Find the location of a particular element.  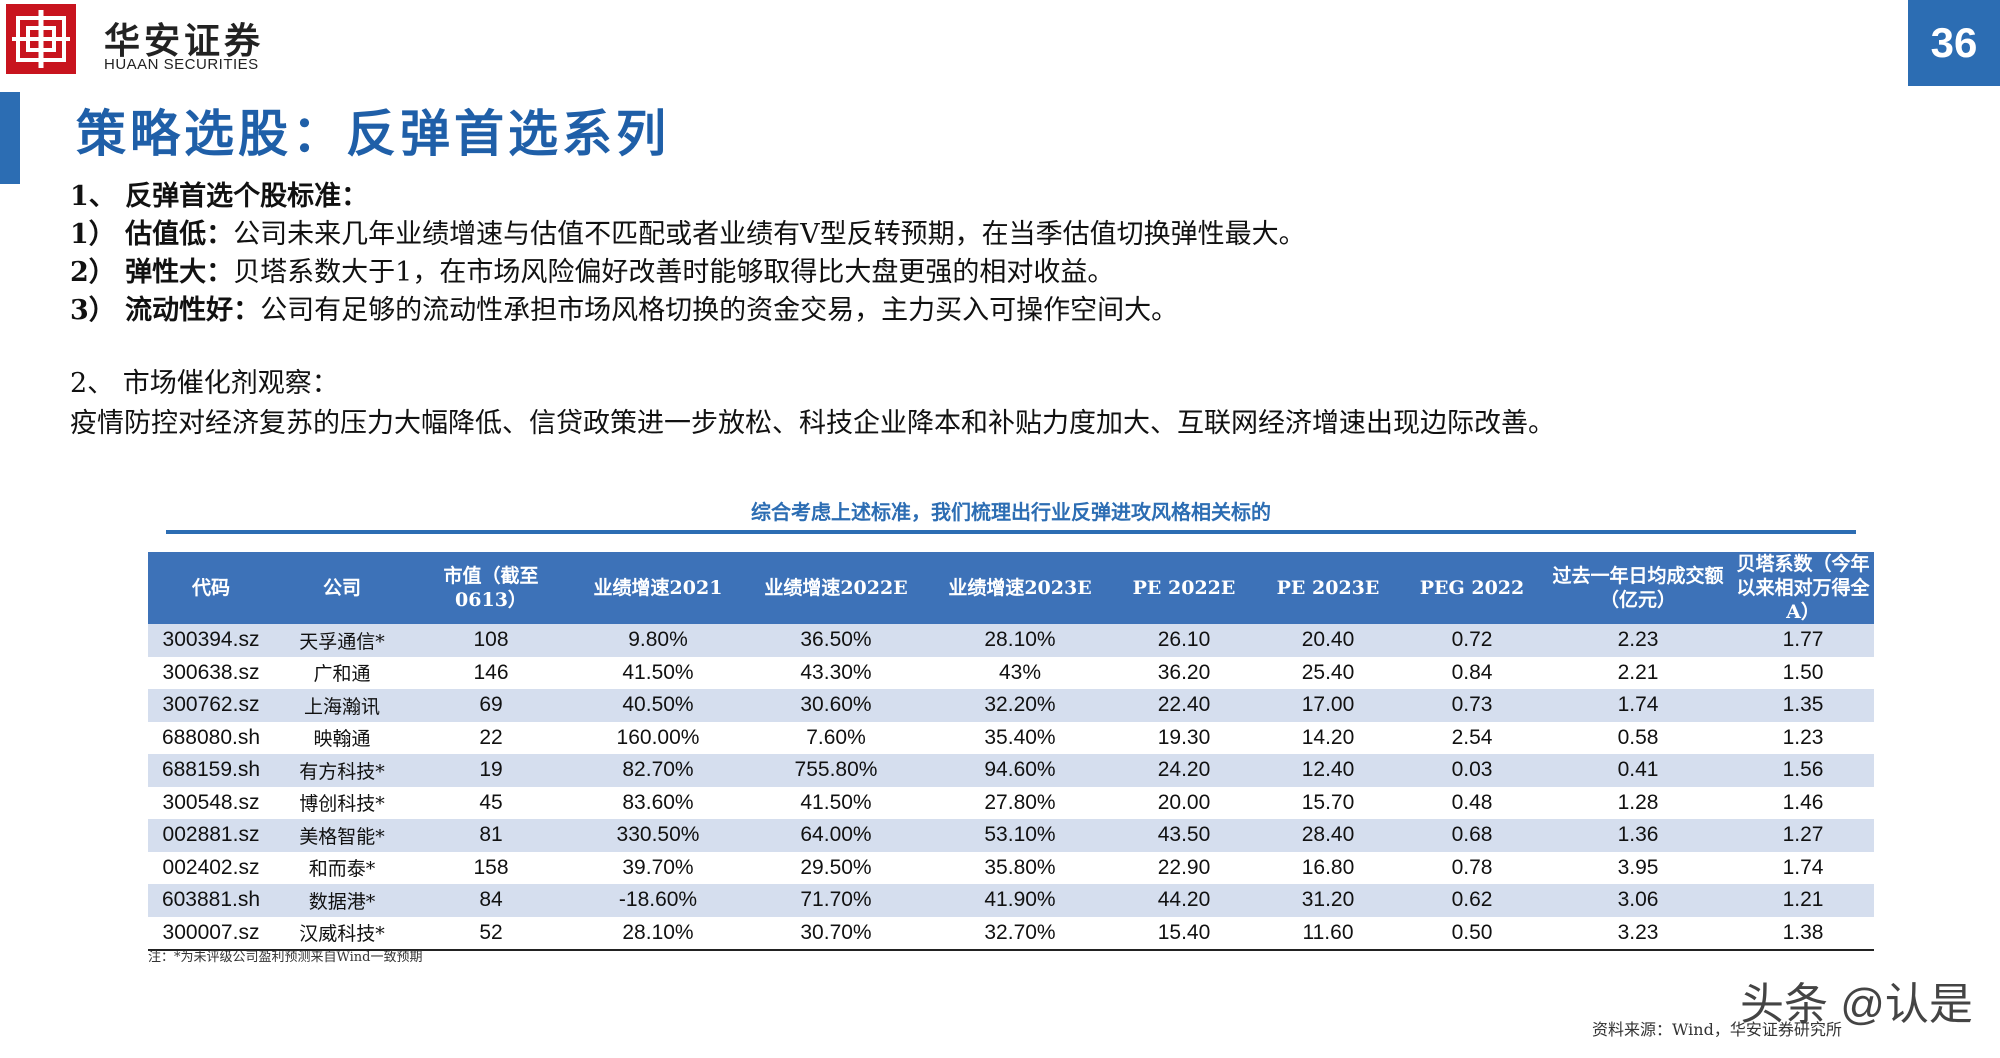

cell-peg-2022: 2.54 is located at coordinates (1472, 737).